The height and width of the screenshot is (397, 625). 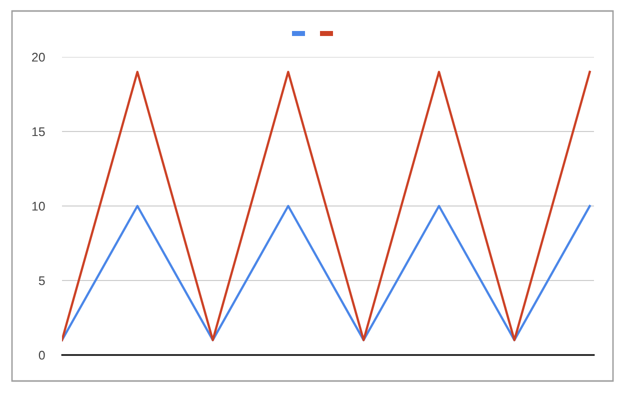 What do you see at coordinates (41, 281) in the screenshot?
I see `y-tick-label: 5` at bounding box center [41, 281].